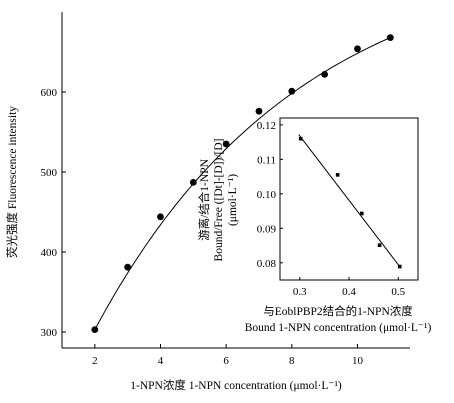  Describe the element at coordinates (266, 160) in the screenshot. I see `inset-y-tick-label: 0.11` at that location.